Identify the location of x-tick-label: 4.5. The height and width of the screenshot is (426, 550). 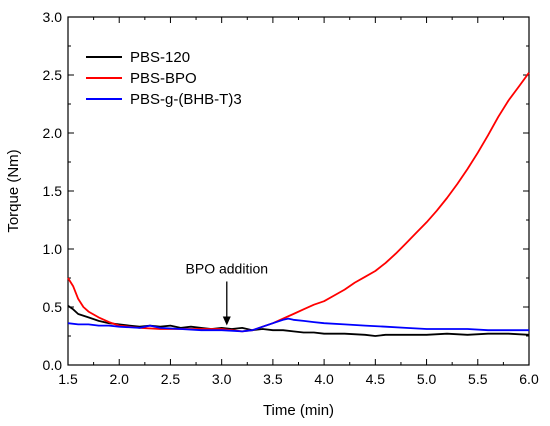
(376, 379).